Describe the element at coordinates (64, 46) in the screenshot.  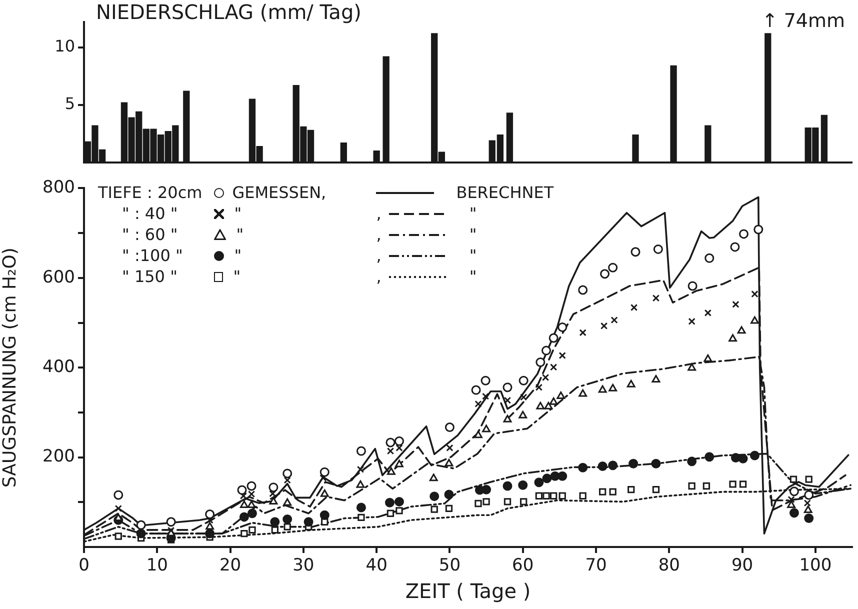
I see `y-tick-label: 10` at that location.